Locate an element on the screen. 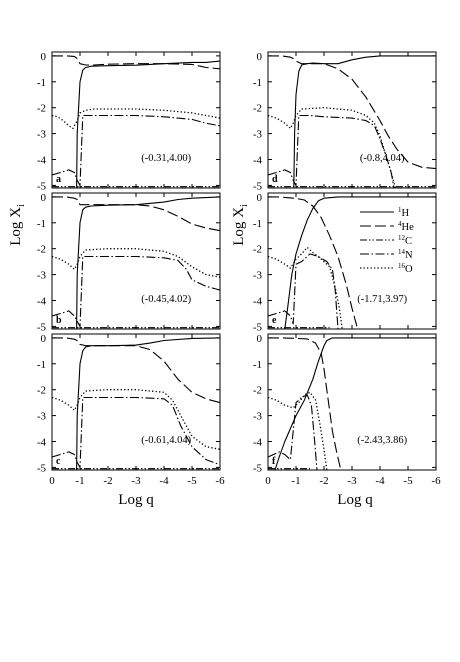  legend-label-14N: 14N is located at coordinates (405, 254).